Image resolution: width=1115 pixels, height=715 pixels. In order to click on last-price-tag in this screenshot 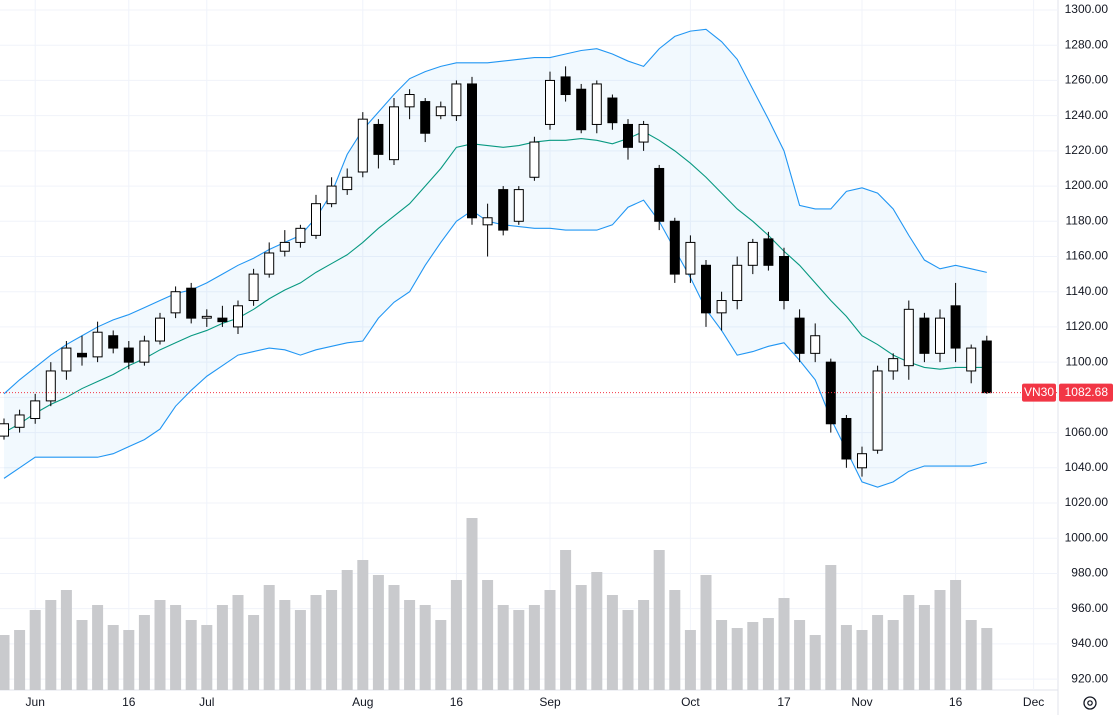, I will do `click(1086, 392)`.